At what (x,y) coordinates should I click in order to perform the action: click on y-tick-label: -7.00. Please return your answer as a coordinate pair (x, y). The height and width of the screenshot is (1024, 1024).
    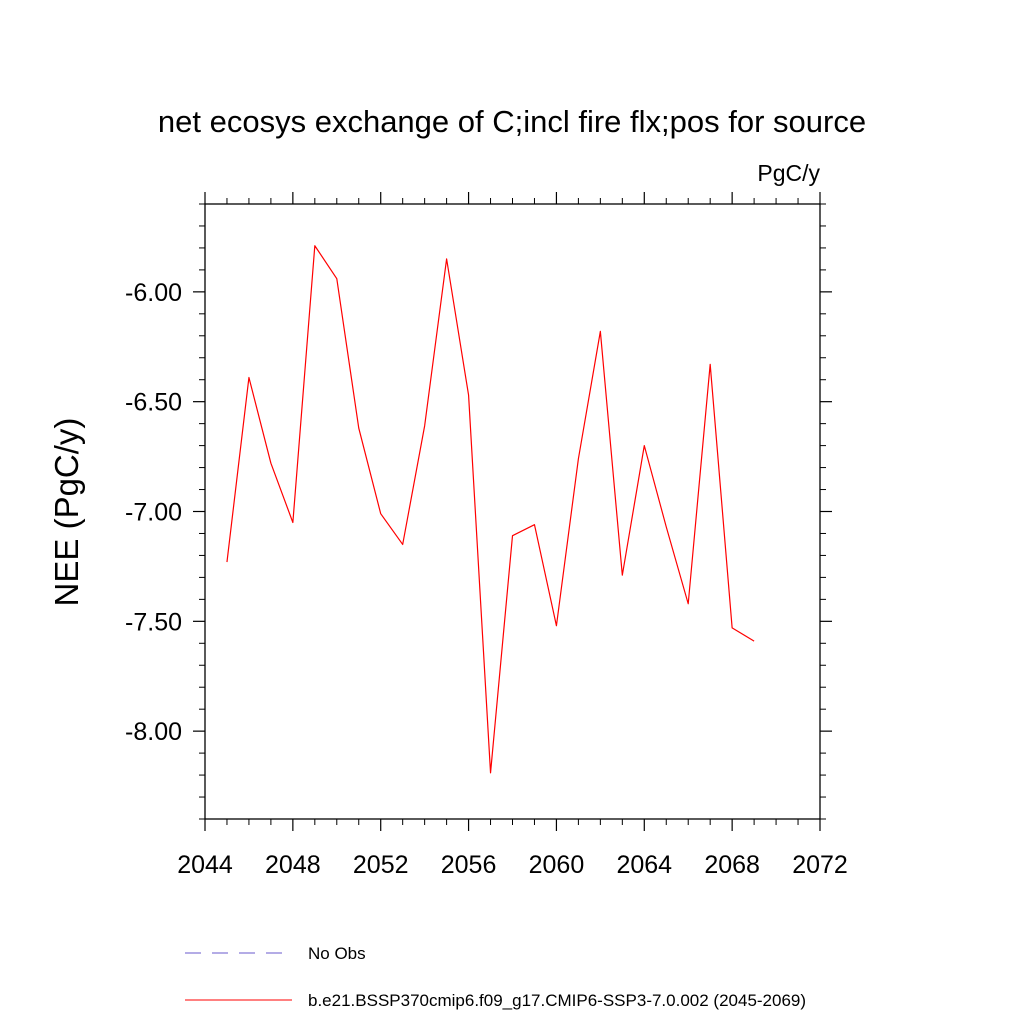
    Looking at the image, I should click on (153, 513).